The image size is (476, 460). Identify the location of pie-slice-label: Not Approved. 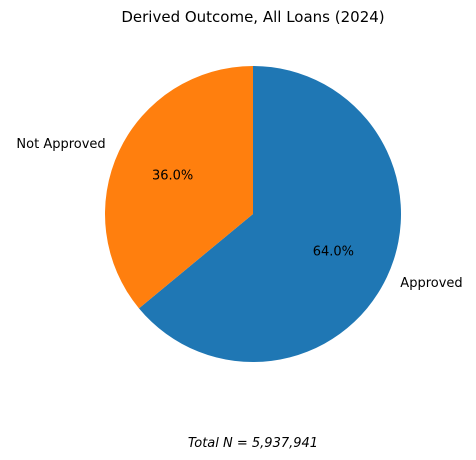
(60, 144).